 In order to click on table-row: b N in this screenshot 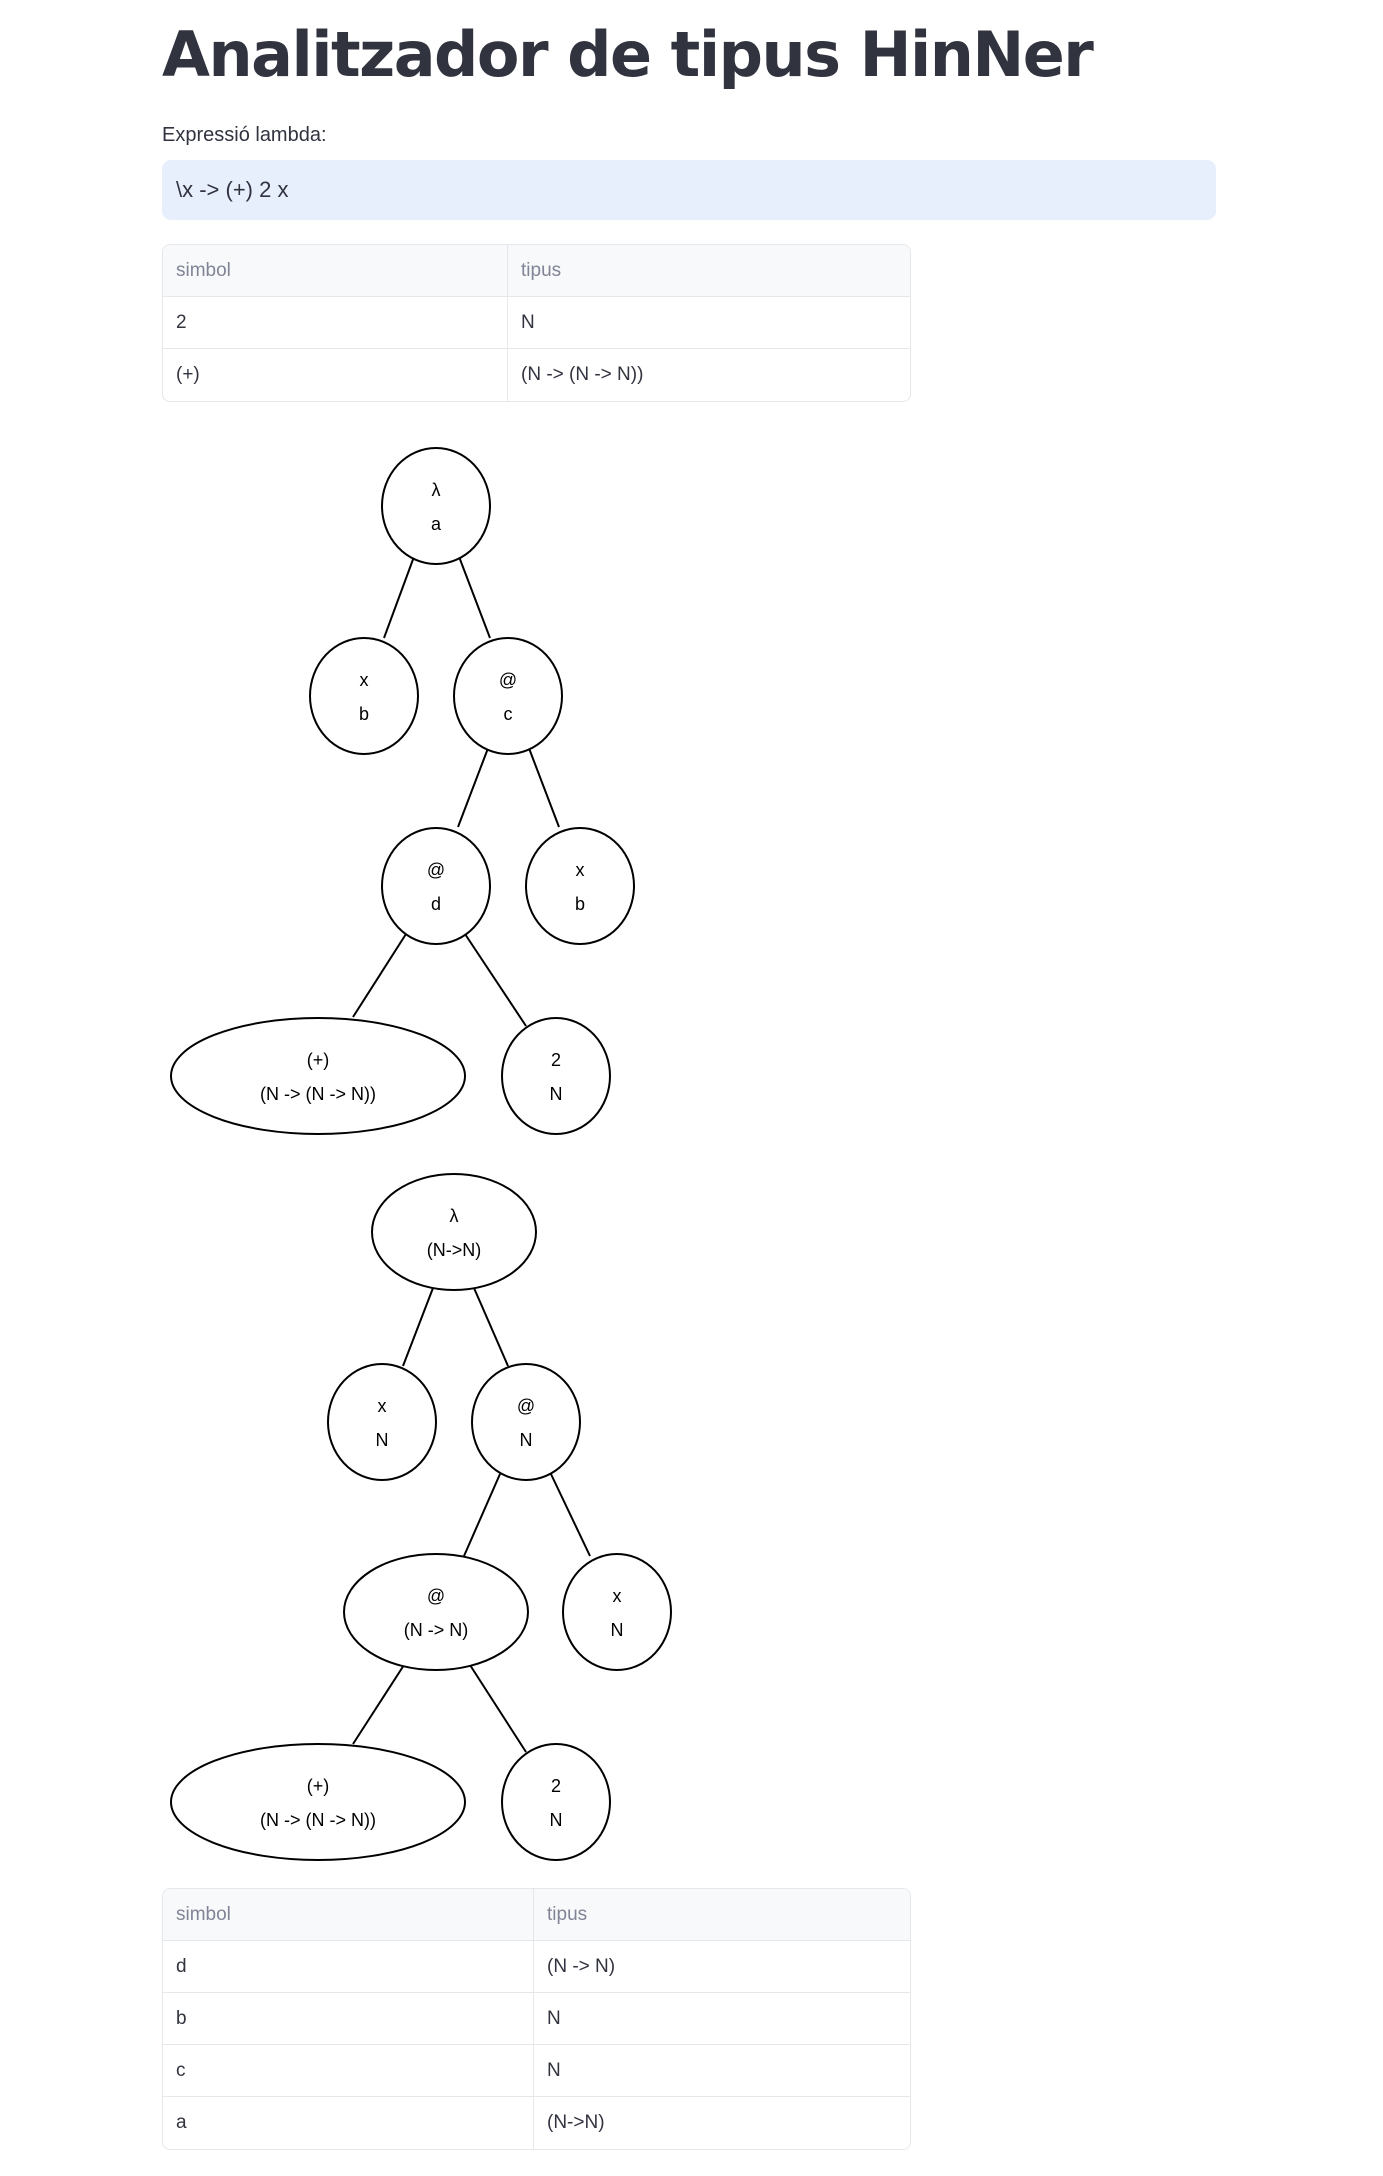, I will do `click(536, 2019)`.